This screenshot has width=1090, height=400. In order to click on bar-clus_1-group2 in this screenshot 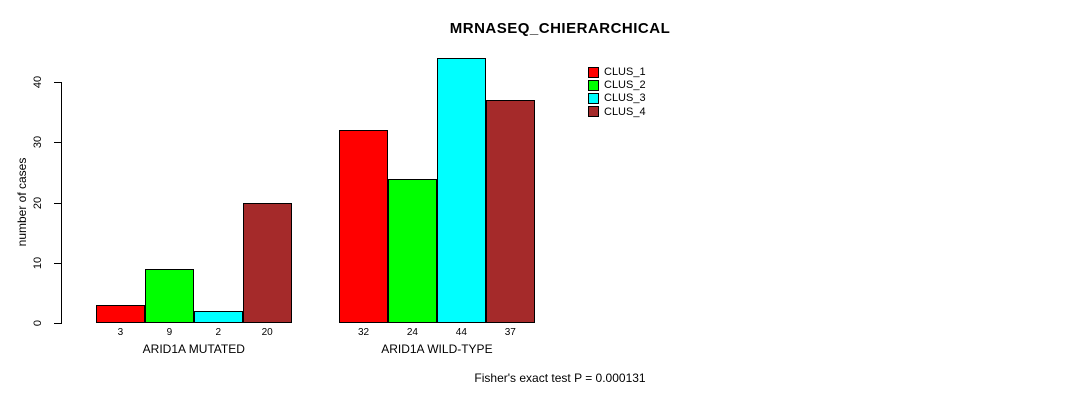, I will do `click(363, 226)`.